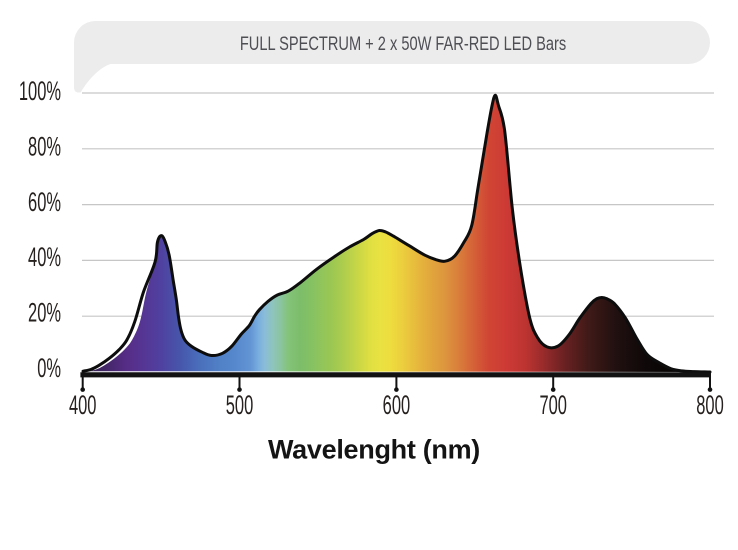 This screenshot has width=738, height=550. Describe the element at coordinates (552, 405) in the screenshot. I see `svg-text: 700` at that location.